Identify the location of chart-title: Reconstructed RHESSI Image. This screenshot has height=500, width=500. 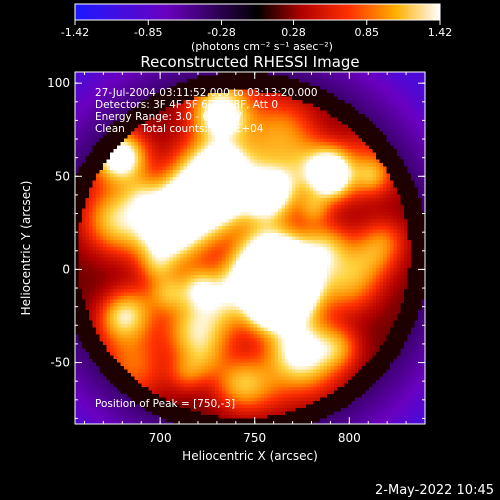
(249, 62).